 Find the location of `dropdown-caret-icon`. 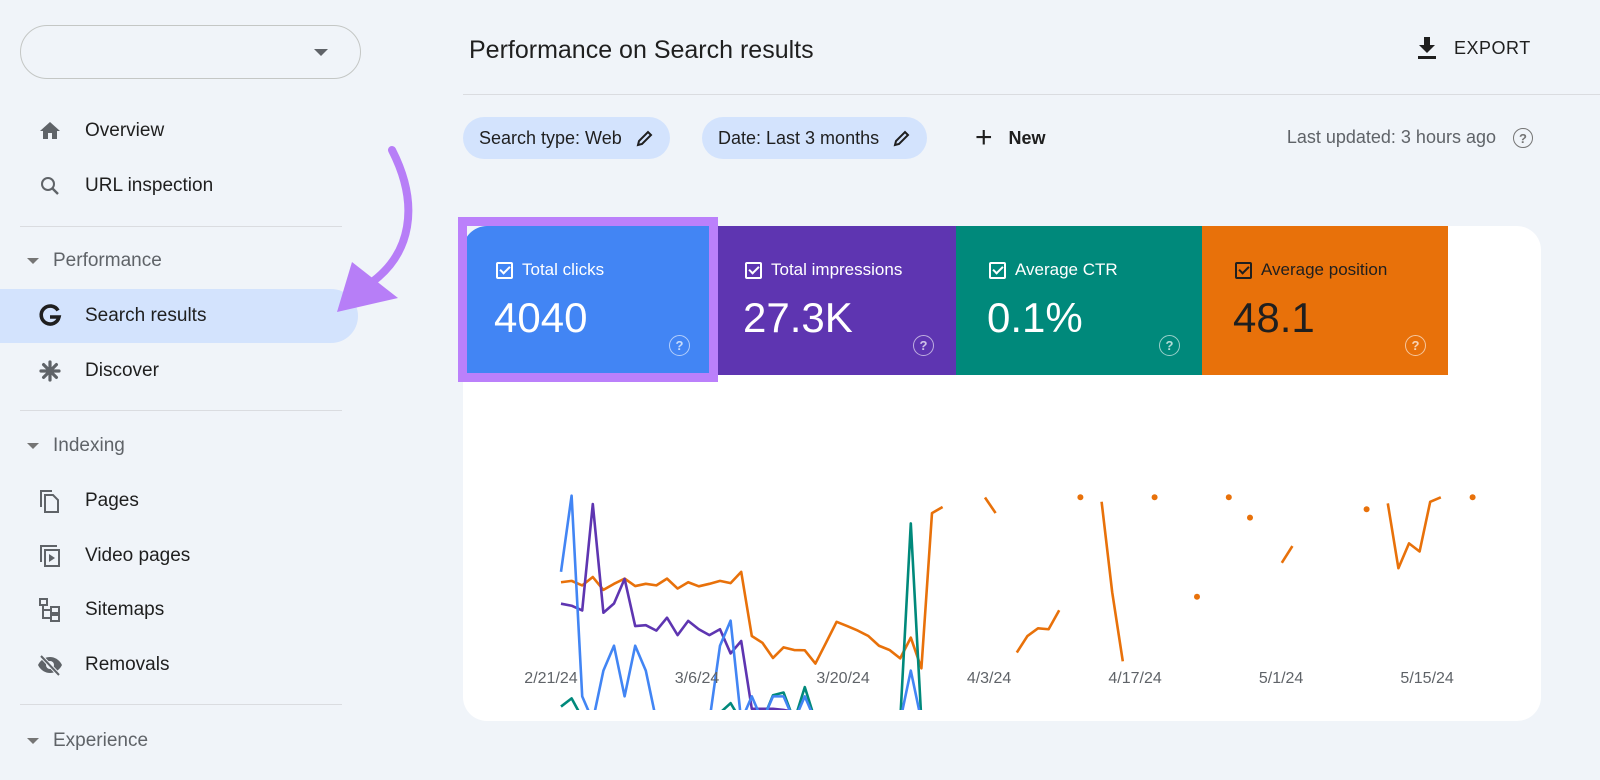

dropdown-caret-icon is located at coordinates (321, 52).